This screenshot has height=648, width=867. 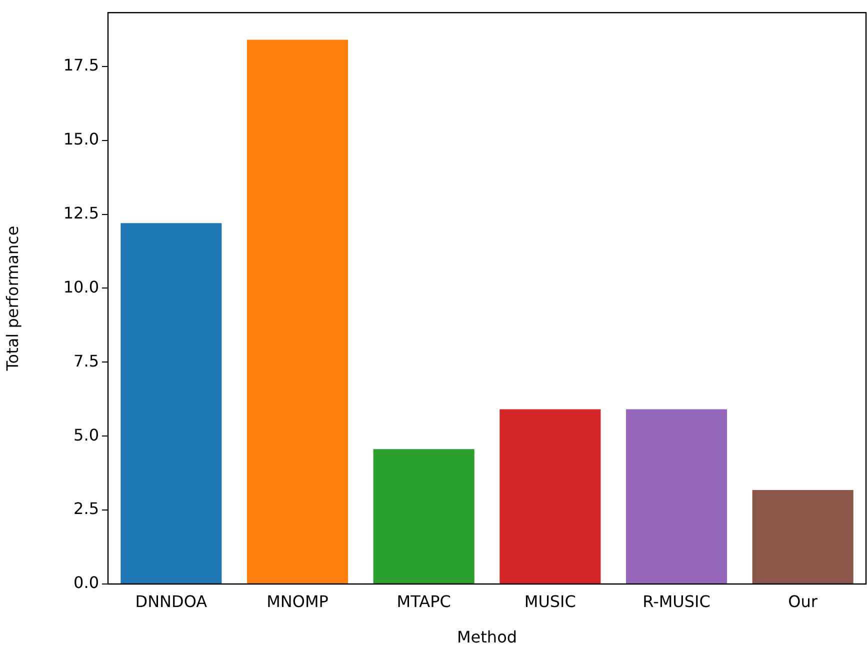 What do you see at coordinates (171, 601) in the screenshot?
I see `x-tick-label: DNNDOA` at bounding box center [171, 601].